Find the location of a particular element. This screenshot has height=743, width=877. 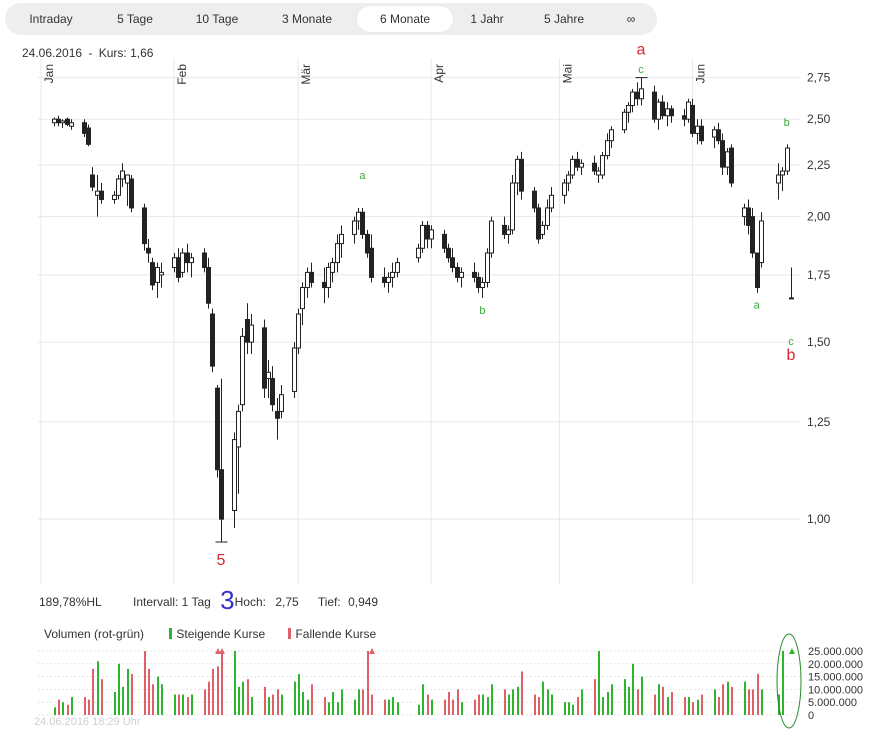

stat-low-value: 0,949 is located at coordinates (363, 602).